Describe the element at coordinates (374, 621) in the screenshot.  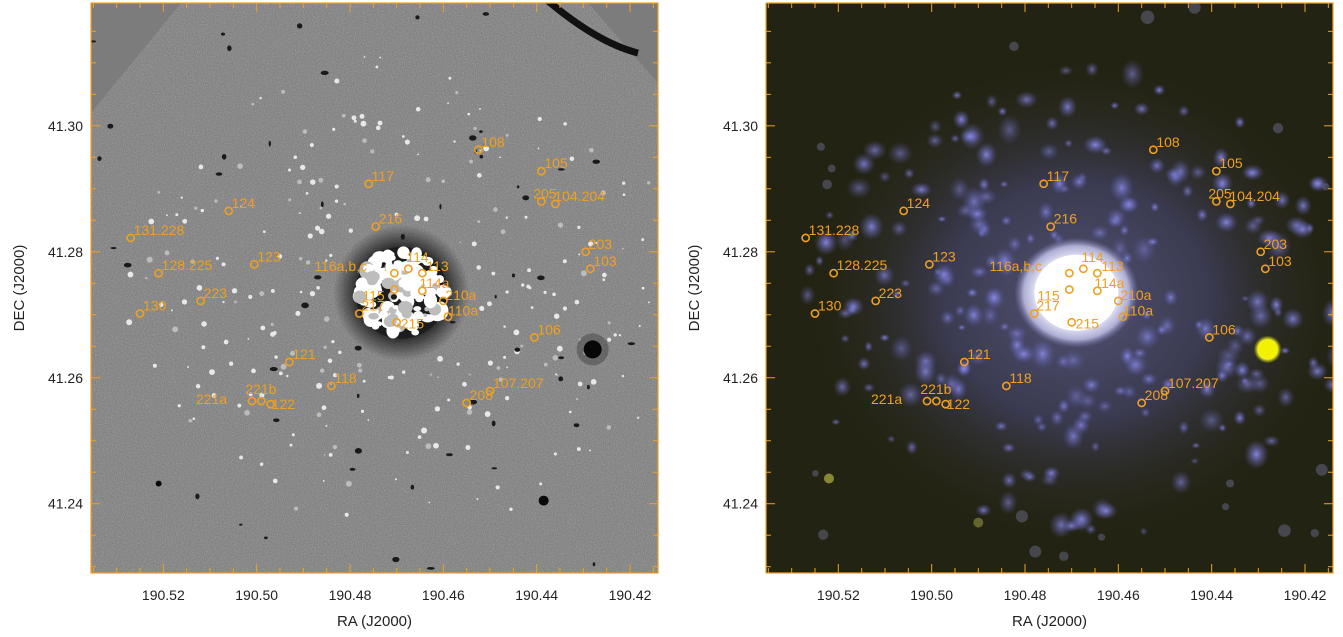
I see `x-axis-title: RA (J2000)` at that location.